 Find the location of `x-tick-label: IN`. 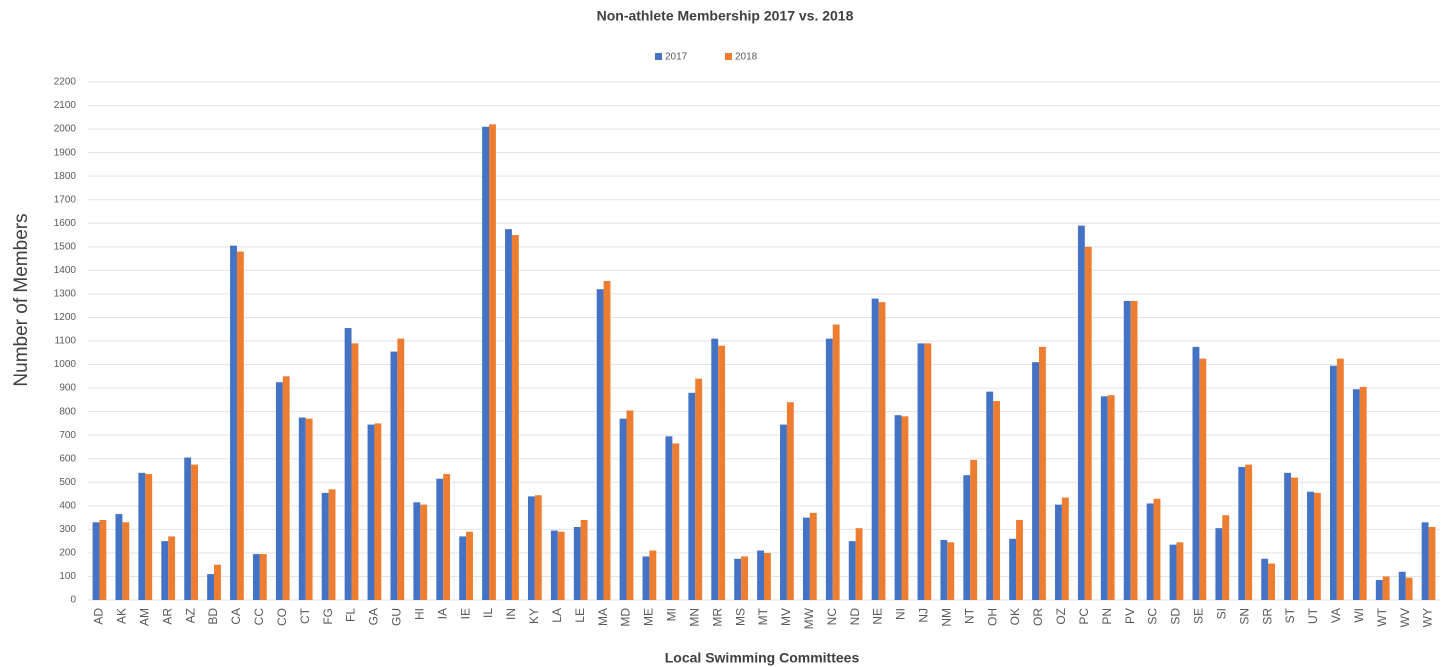

x-tick-label: IN is located at coordinates (511, 614).